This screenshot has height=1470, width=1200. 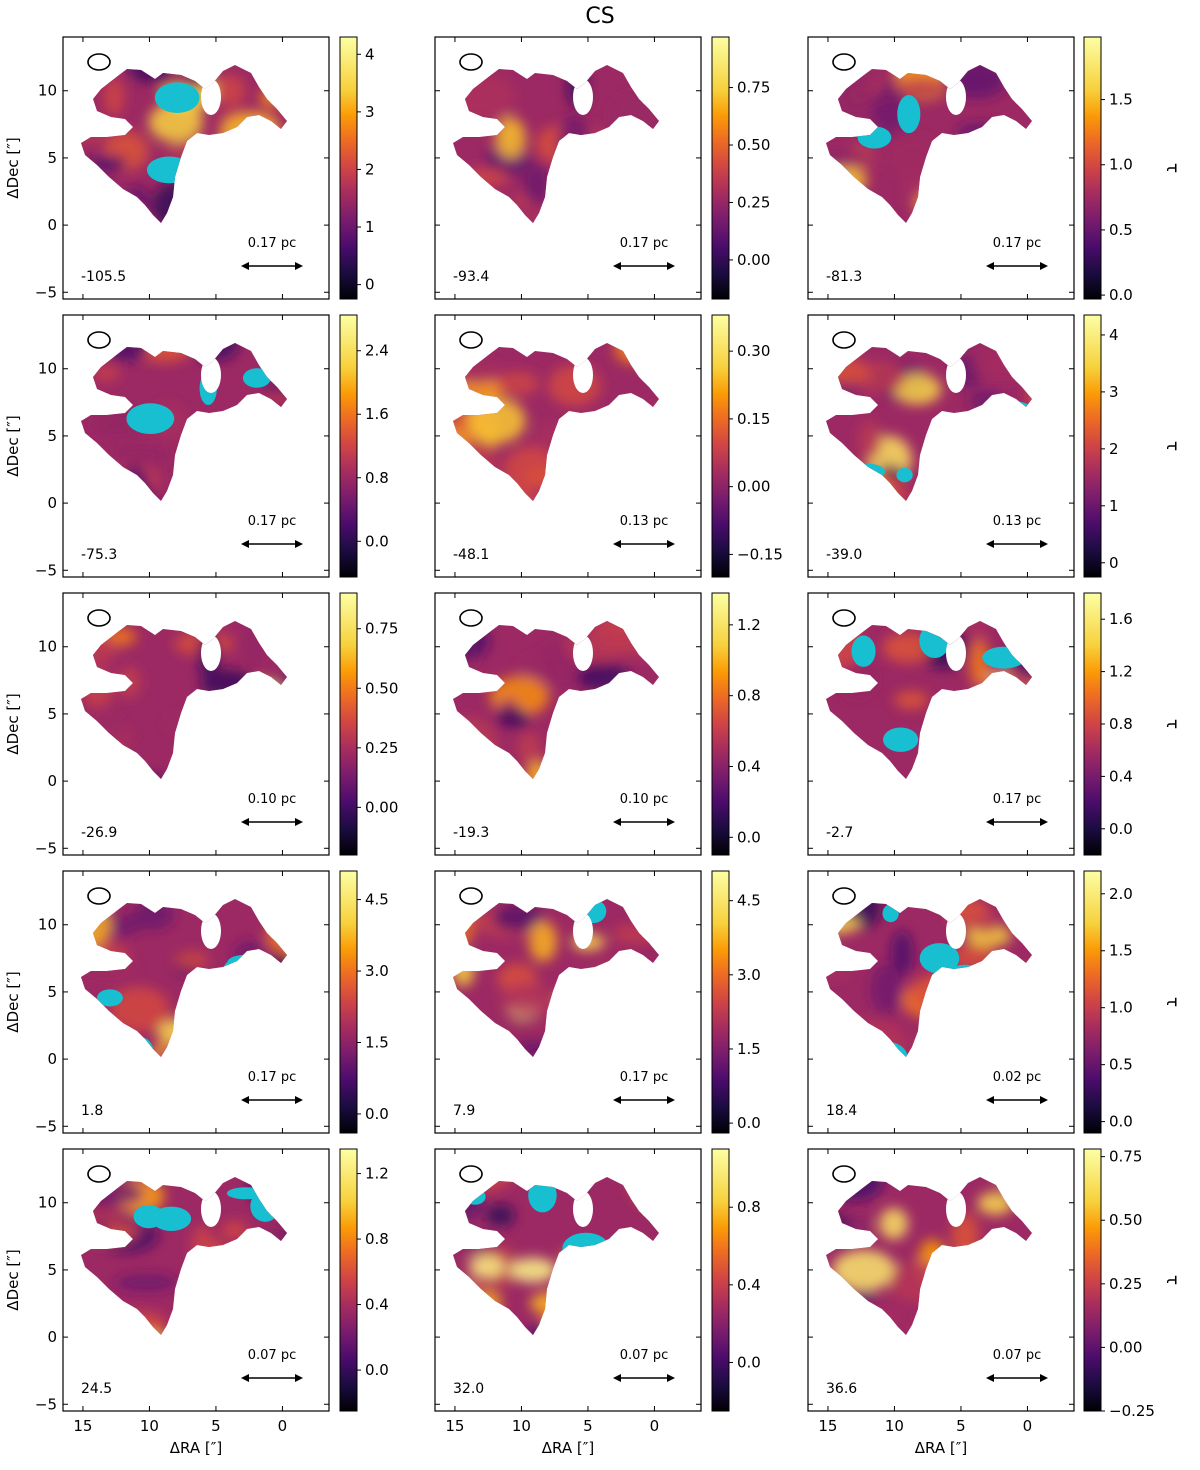 What do you see at coordinates (364, 446) in the screenshot?
I see `colorbar: 0.0 0.8 1.6 2.4` at bounding box center [364, 446].